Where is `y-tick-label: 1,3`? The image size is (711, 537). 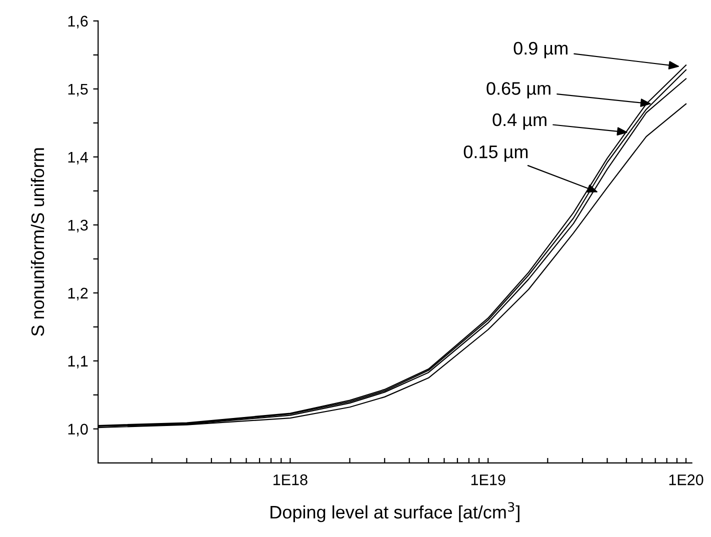 y-tick-label: 1,3 is located at coordinates (78, 226).